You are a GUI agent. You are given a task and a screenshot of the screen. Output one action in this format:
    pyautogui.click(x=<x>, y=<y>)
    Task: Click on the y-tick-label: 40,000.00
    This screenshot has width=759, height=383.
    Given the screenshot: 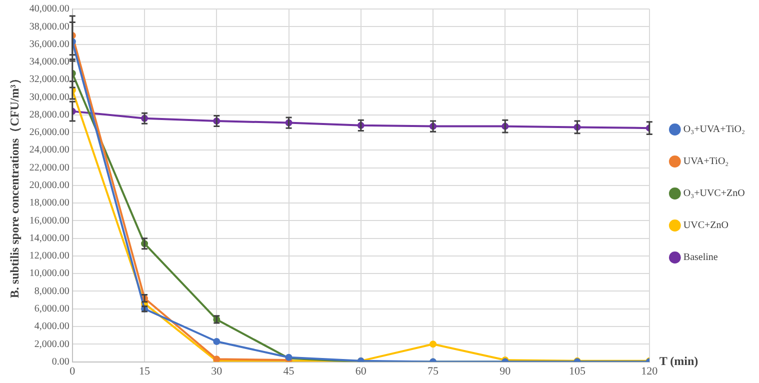 What is the action you would take?
    pyautogui.click(x=49, y=9)
    